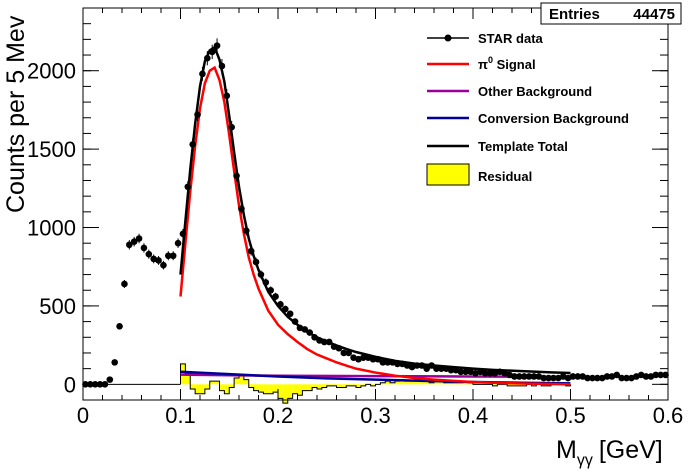 This screenshot has height=472, width=696. Describe the element at coordinates (83, 415) in the screenshot. I see `x-tick-label: 0` at that location.